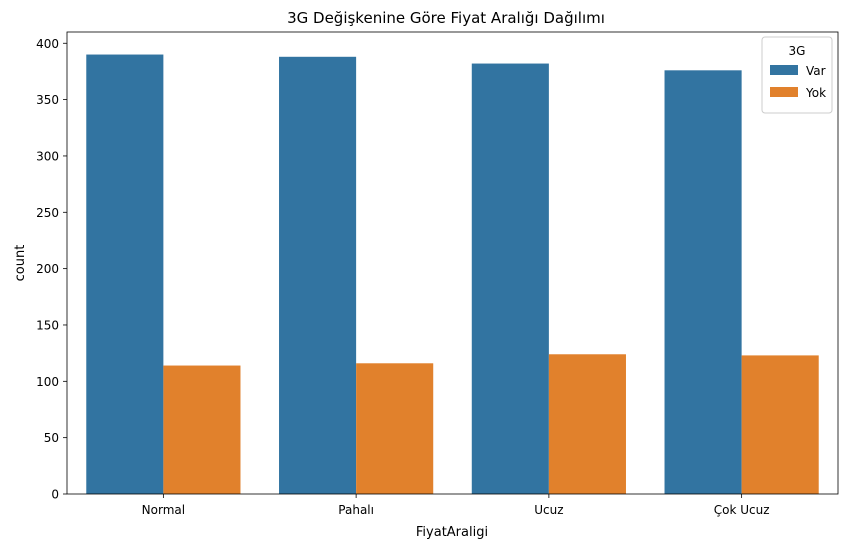 The width and height of the screenshot is (850, 547). What do you see at coordinates (452, 532) in the screenshot?
I see `x-axis-label: FiyatAraligi` at bounding box center [452, 532].